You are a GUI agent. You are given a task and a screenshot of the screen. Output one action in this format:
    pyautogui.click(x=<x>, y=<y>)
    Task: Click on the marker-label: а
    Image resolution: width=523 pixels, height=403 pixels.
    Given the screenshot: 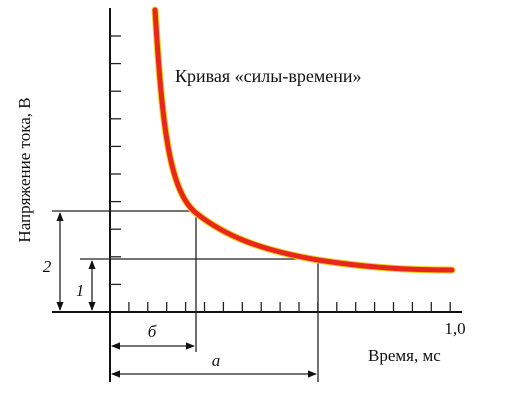 What is the action you would take?
    pyautogui.click(x=216, y=360)
    